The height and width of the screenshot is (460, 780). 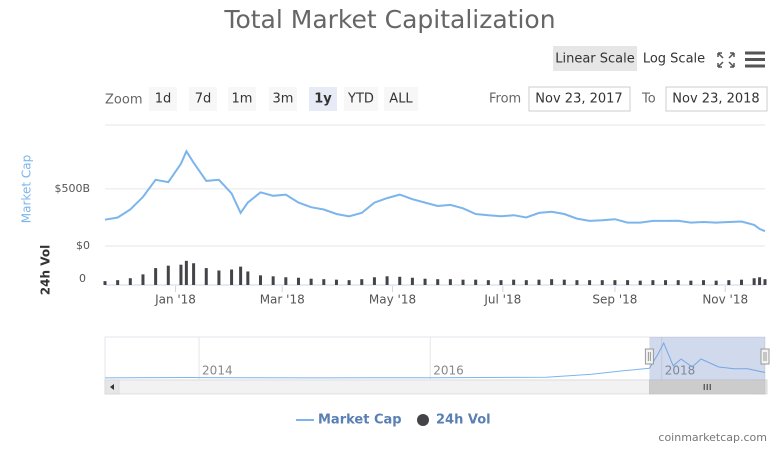 I want to click on from-label: From, so click(x=505, y=99).